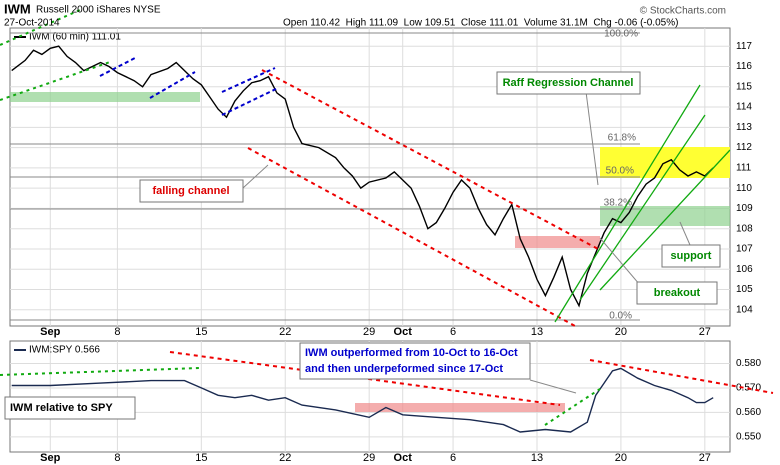  What do you see at coordinates (683, 11) in the screenshot?
I see `credit: © StockCharts.com` at bounding box center [683, 11].